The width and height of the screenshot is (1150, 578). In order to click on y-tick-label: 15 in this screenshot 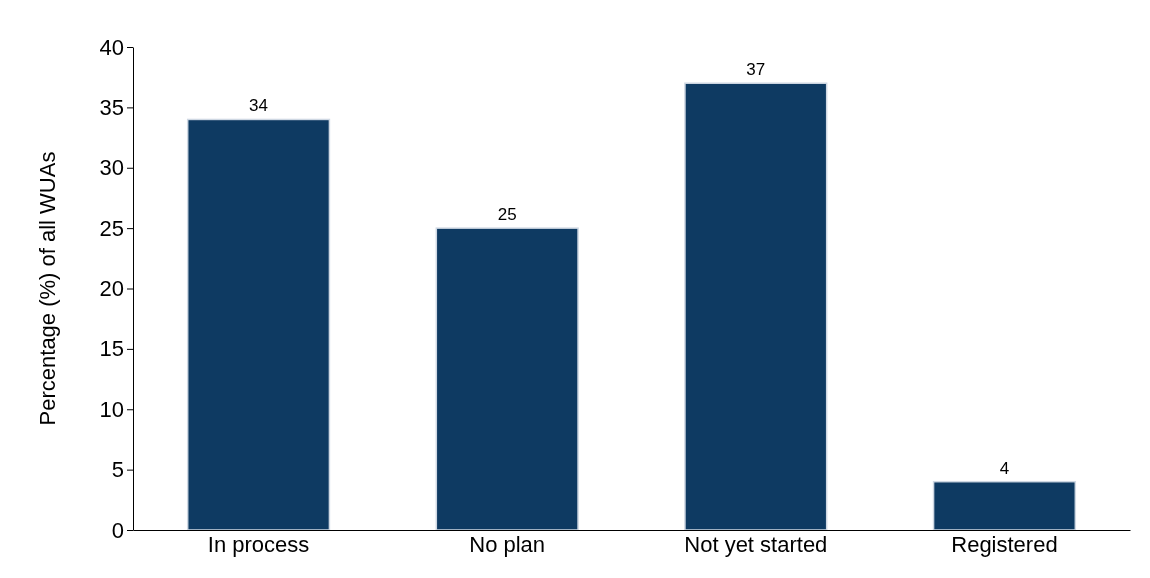, I will do `click(111, 349)`.